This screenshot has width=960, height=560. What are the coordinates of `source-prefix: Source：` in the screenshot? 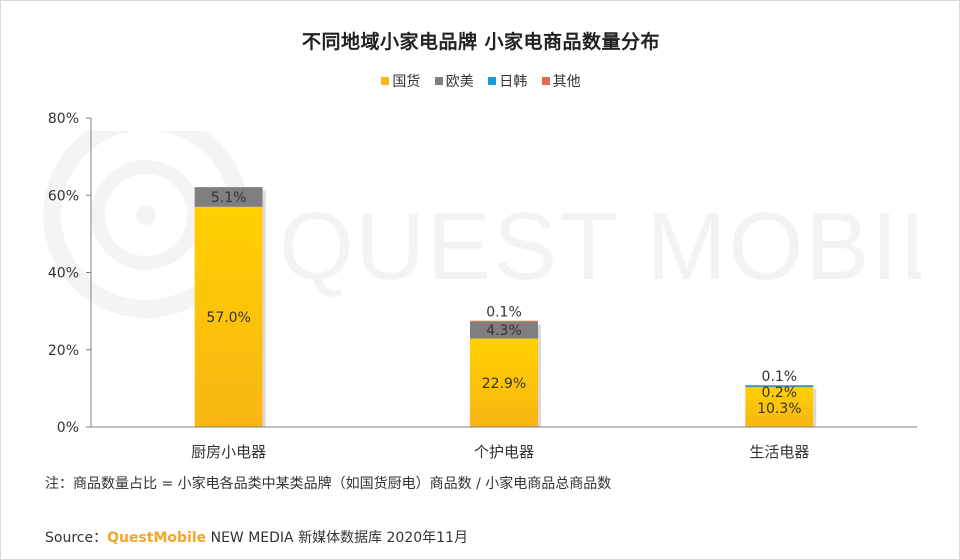 It's located at (76, 538).